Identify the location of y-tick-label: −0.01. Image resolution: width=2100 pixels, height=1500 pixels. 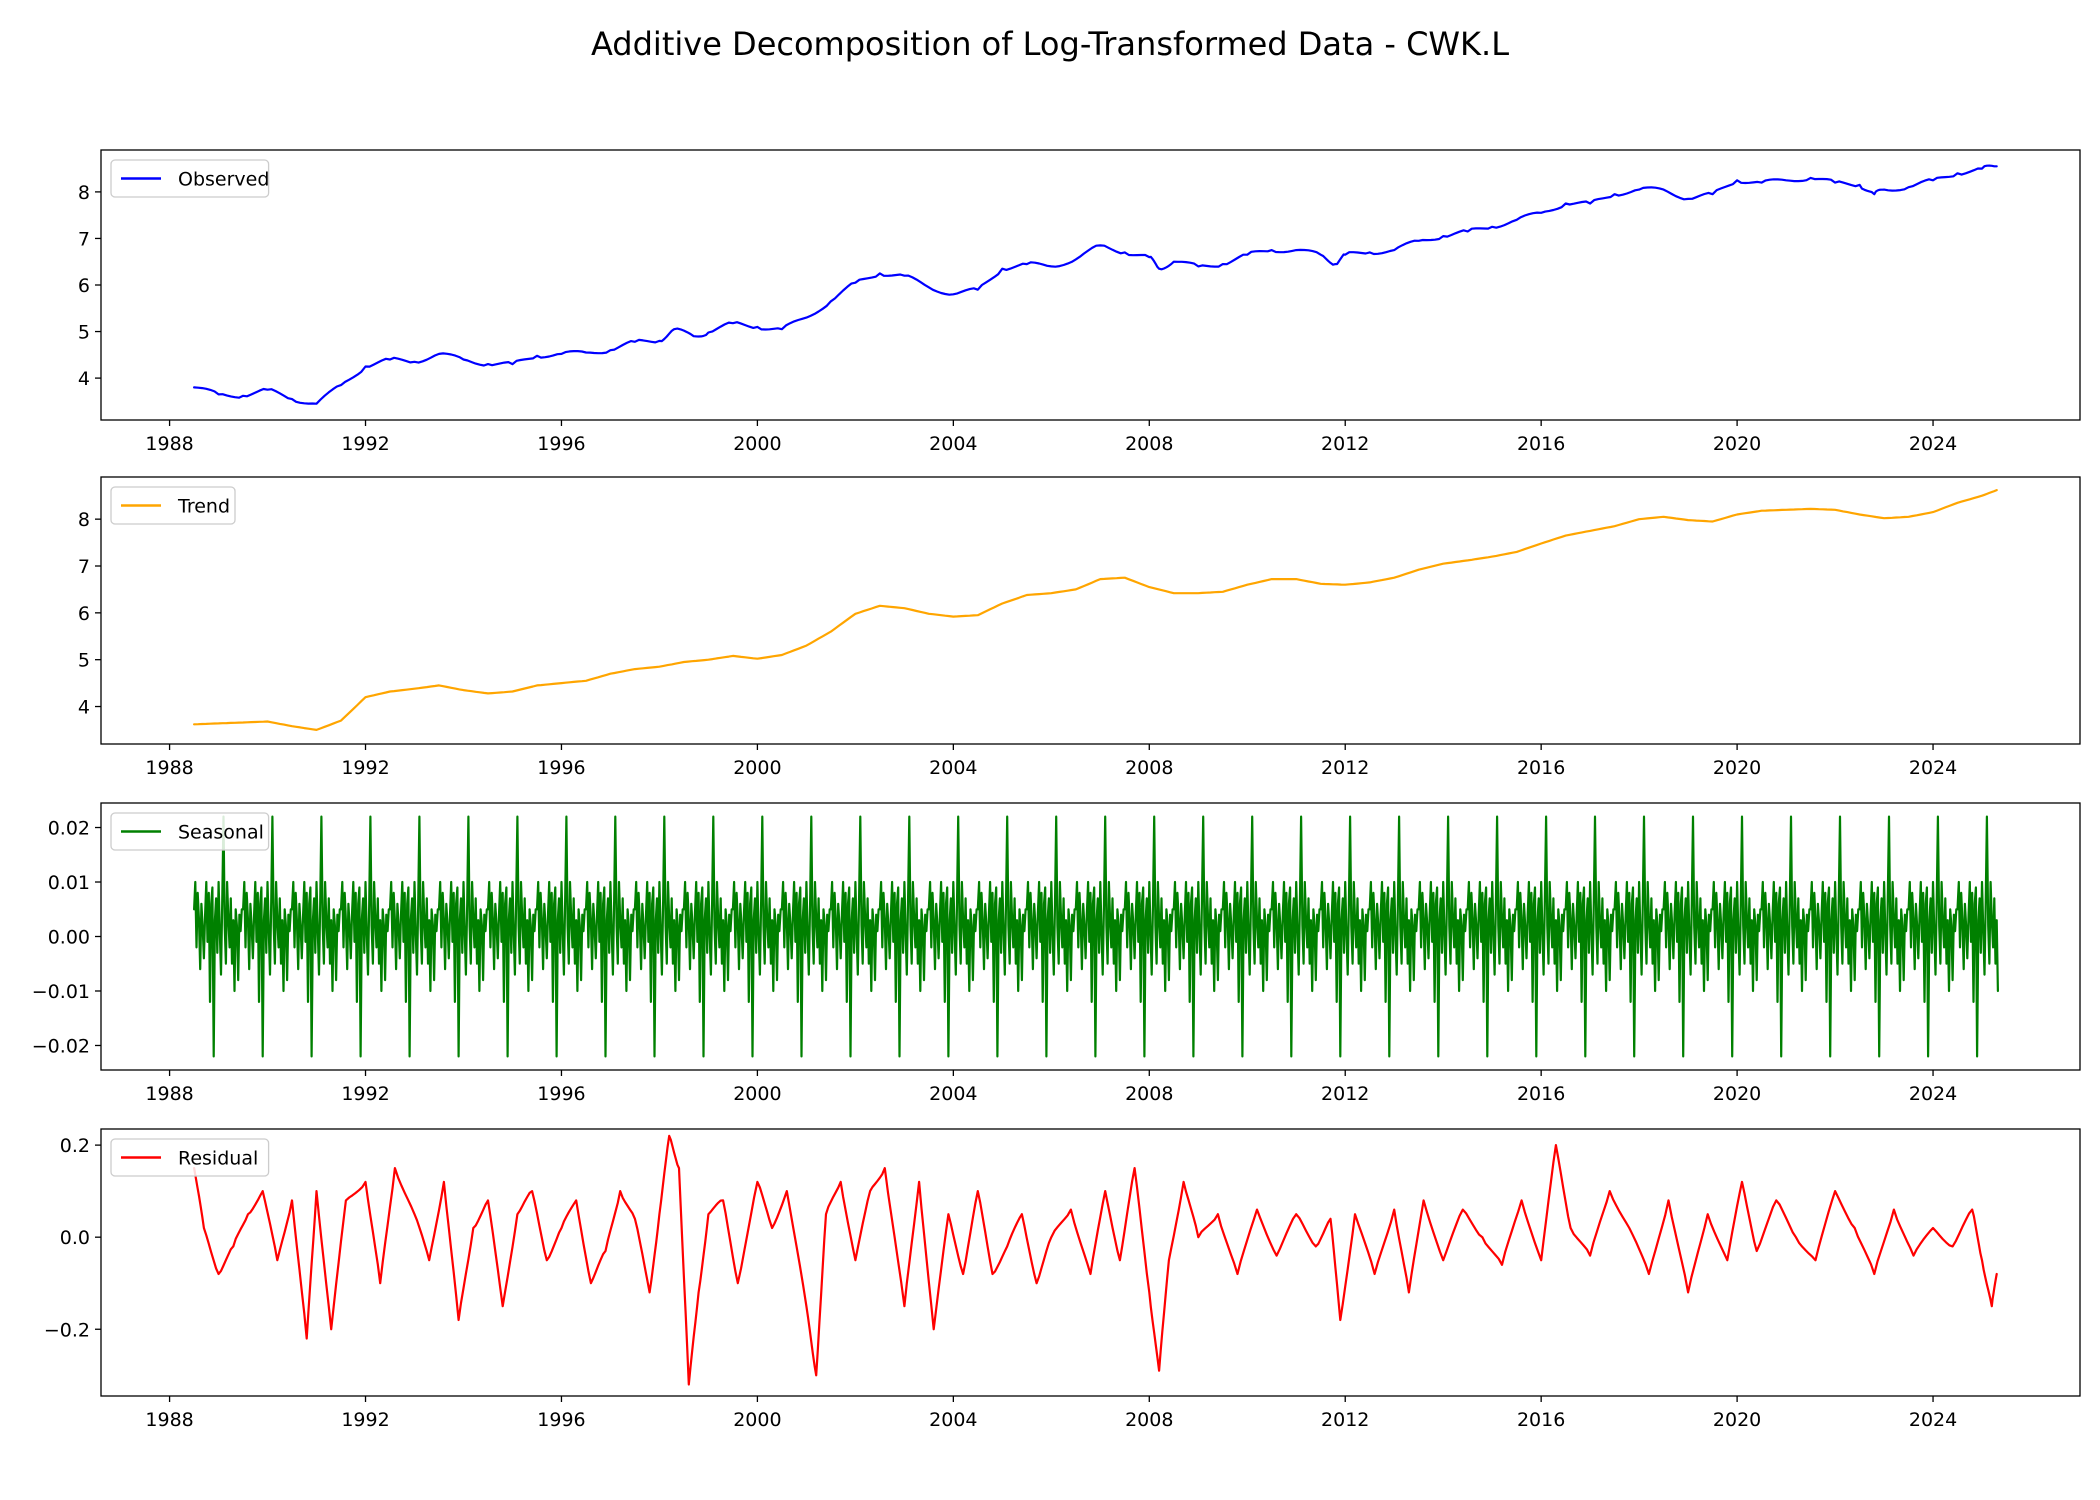
(61, 992).